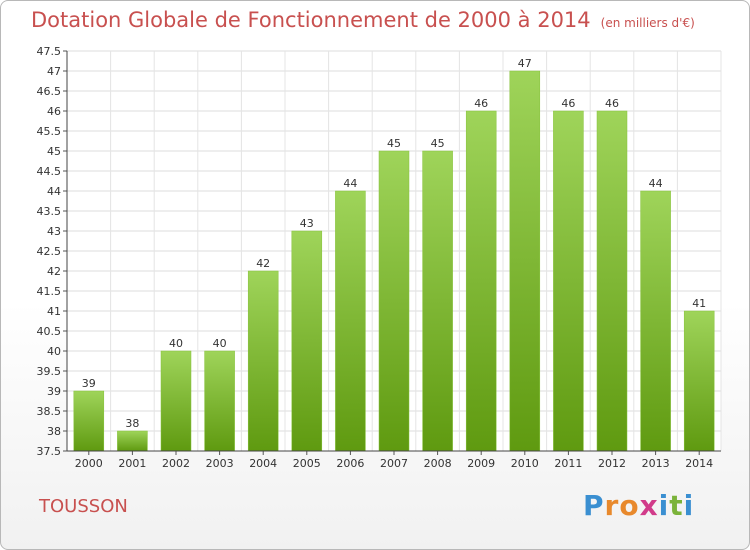 This screenshot has height=550, width=750. Describe the element at coordinates (612, 505) in the screenshot. I see `logo-letter: r` at that location.